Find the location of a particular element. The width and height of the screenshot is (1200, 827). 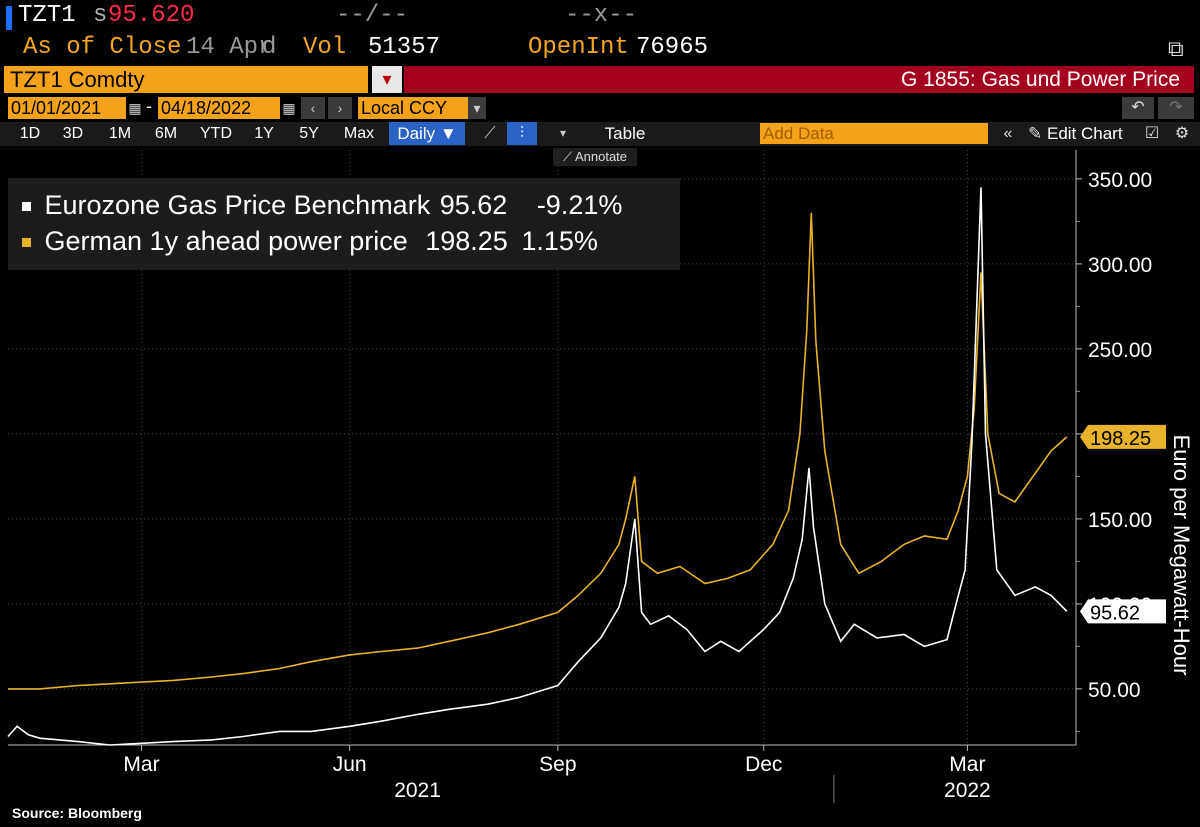

redo-icon: ↷ is located at coordinates (1176, 108).